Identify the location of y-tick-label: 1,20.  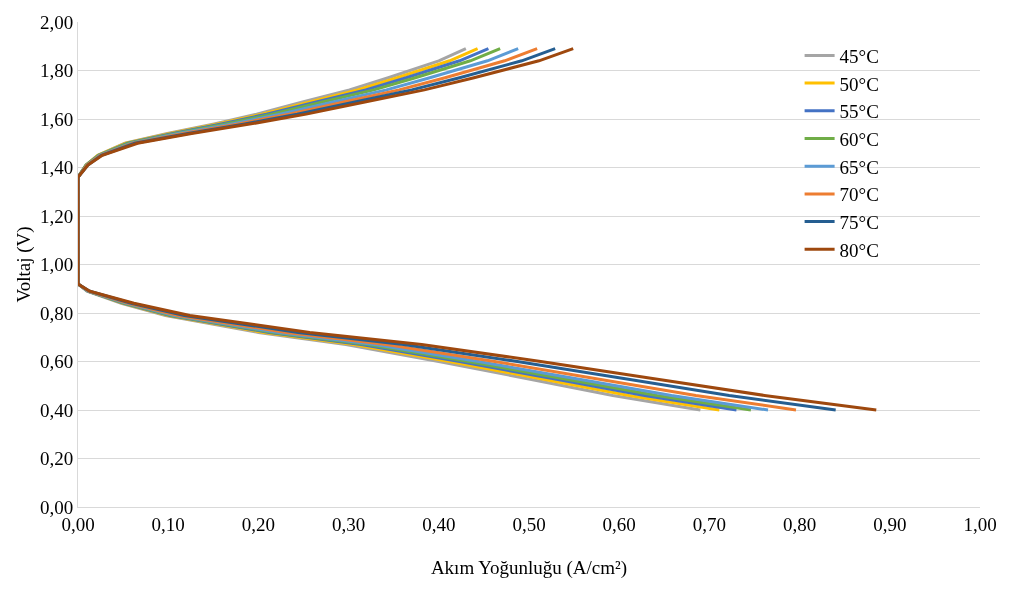
(56, 216).